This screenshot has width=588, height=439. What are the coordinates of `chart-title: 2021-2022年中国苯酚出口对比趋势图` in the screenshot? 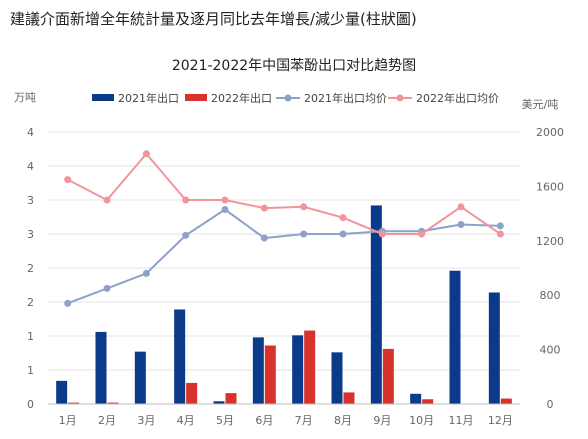 It's located at (294, 65).